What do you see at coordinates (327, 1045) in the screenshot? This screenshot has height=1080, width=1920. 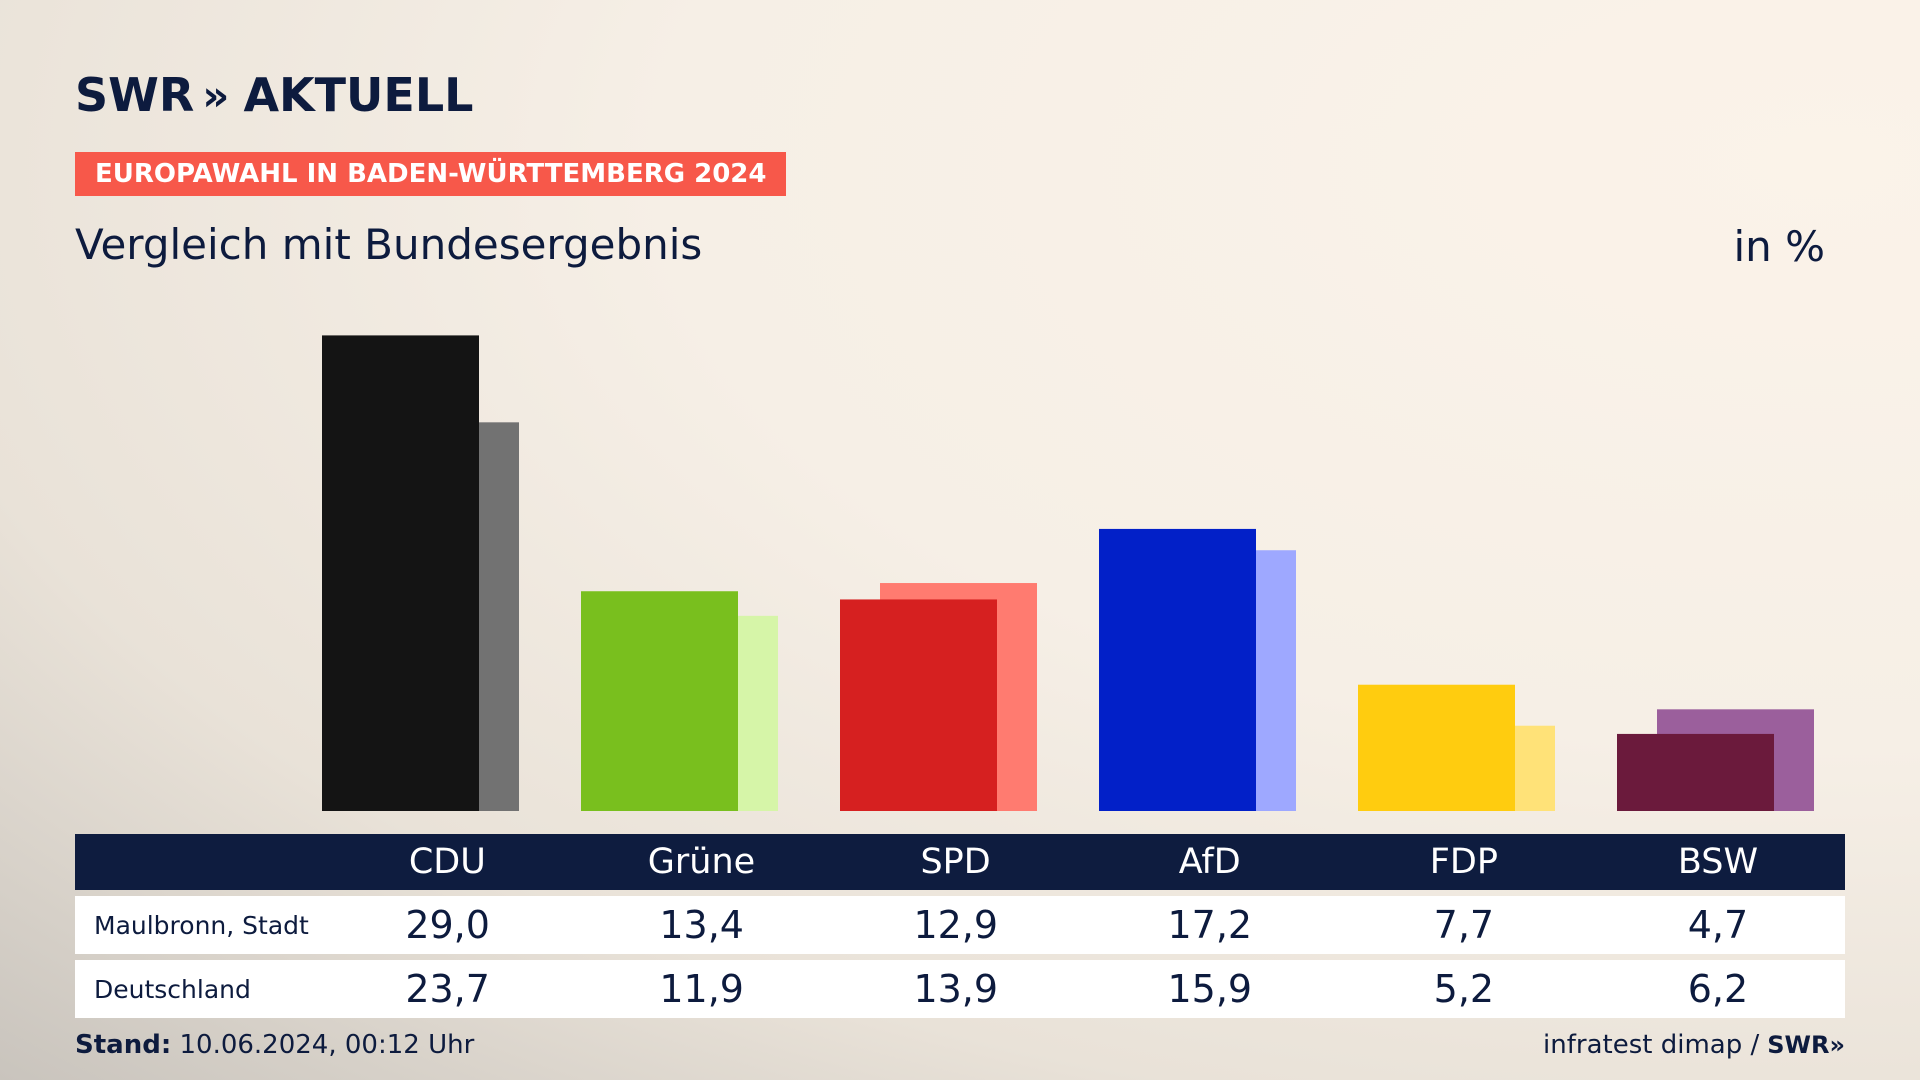 I see `stand-value: 10.06.2024, 00:12 Uhr` at bounding box center [327, 1045].